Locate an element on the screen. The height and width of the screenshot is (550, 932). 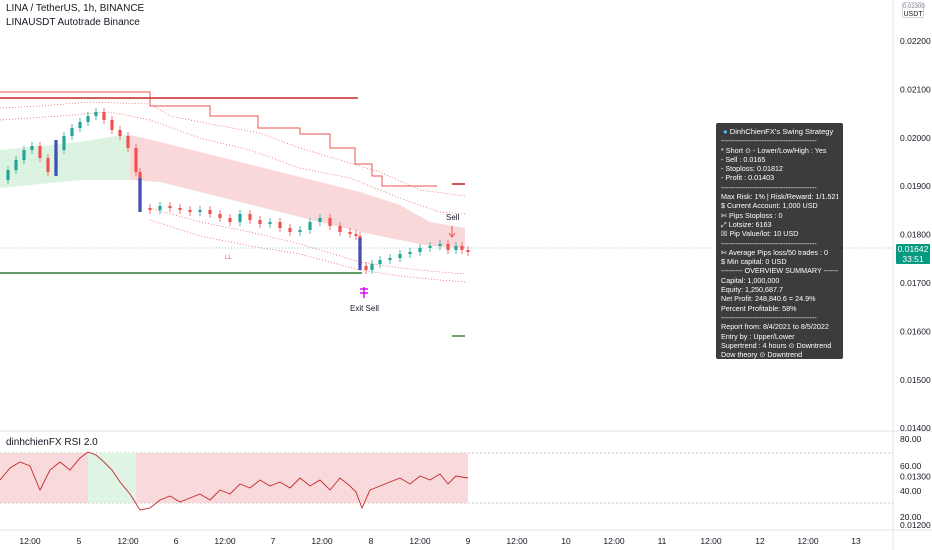
top-cut-price-label: 0.02300 is located at coordinates (914, 7).